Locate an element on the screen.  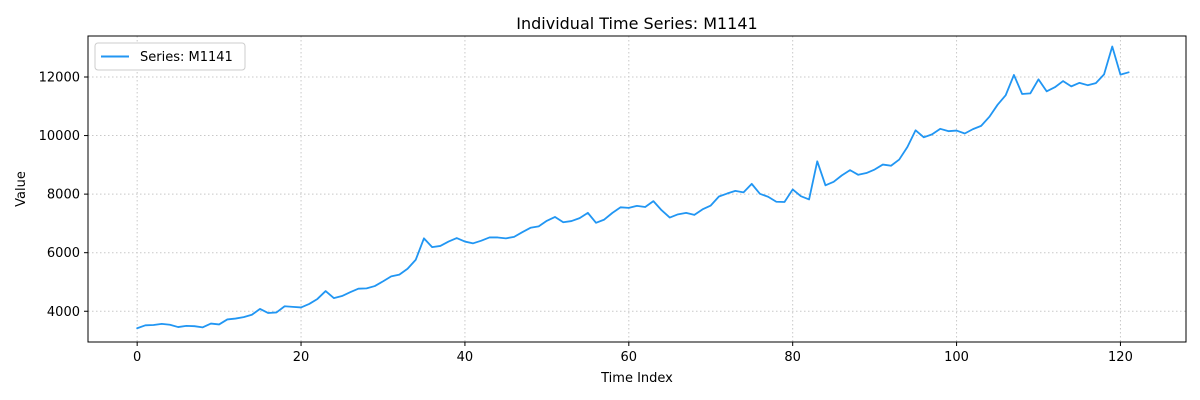
legend: Series: M1141 is located at coordinates (170, 56).